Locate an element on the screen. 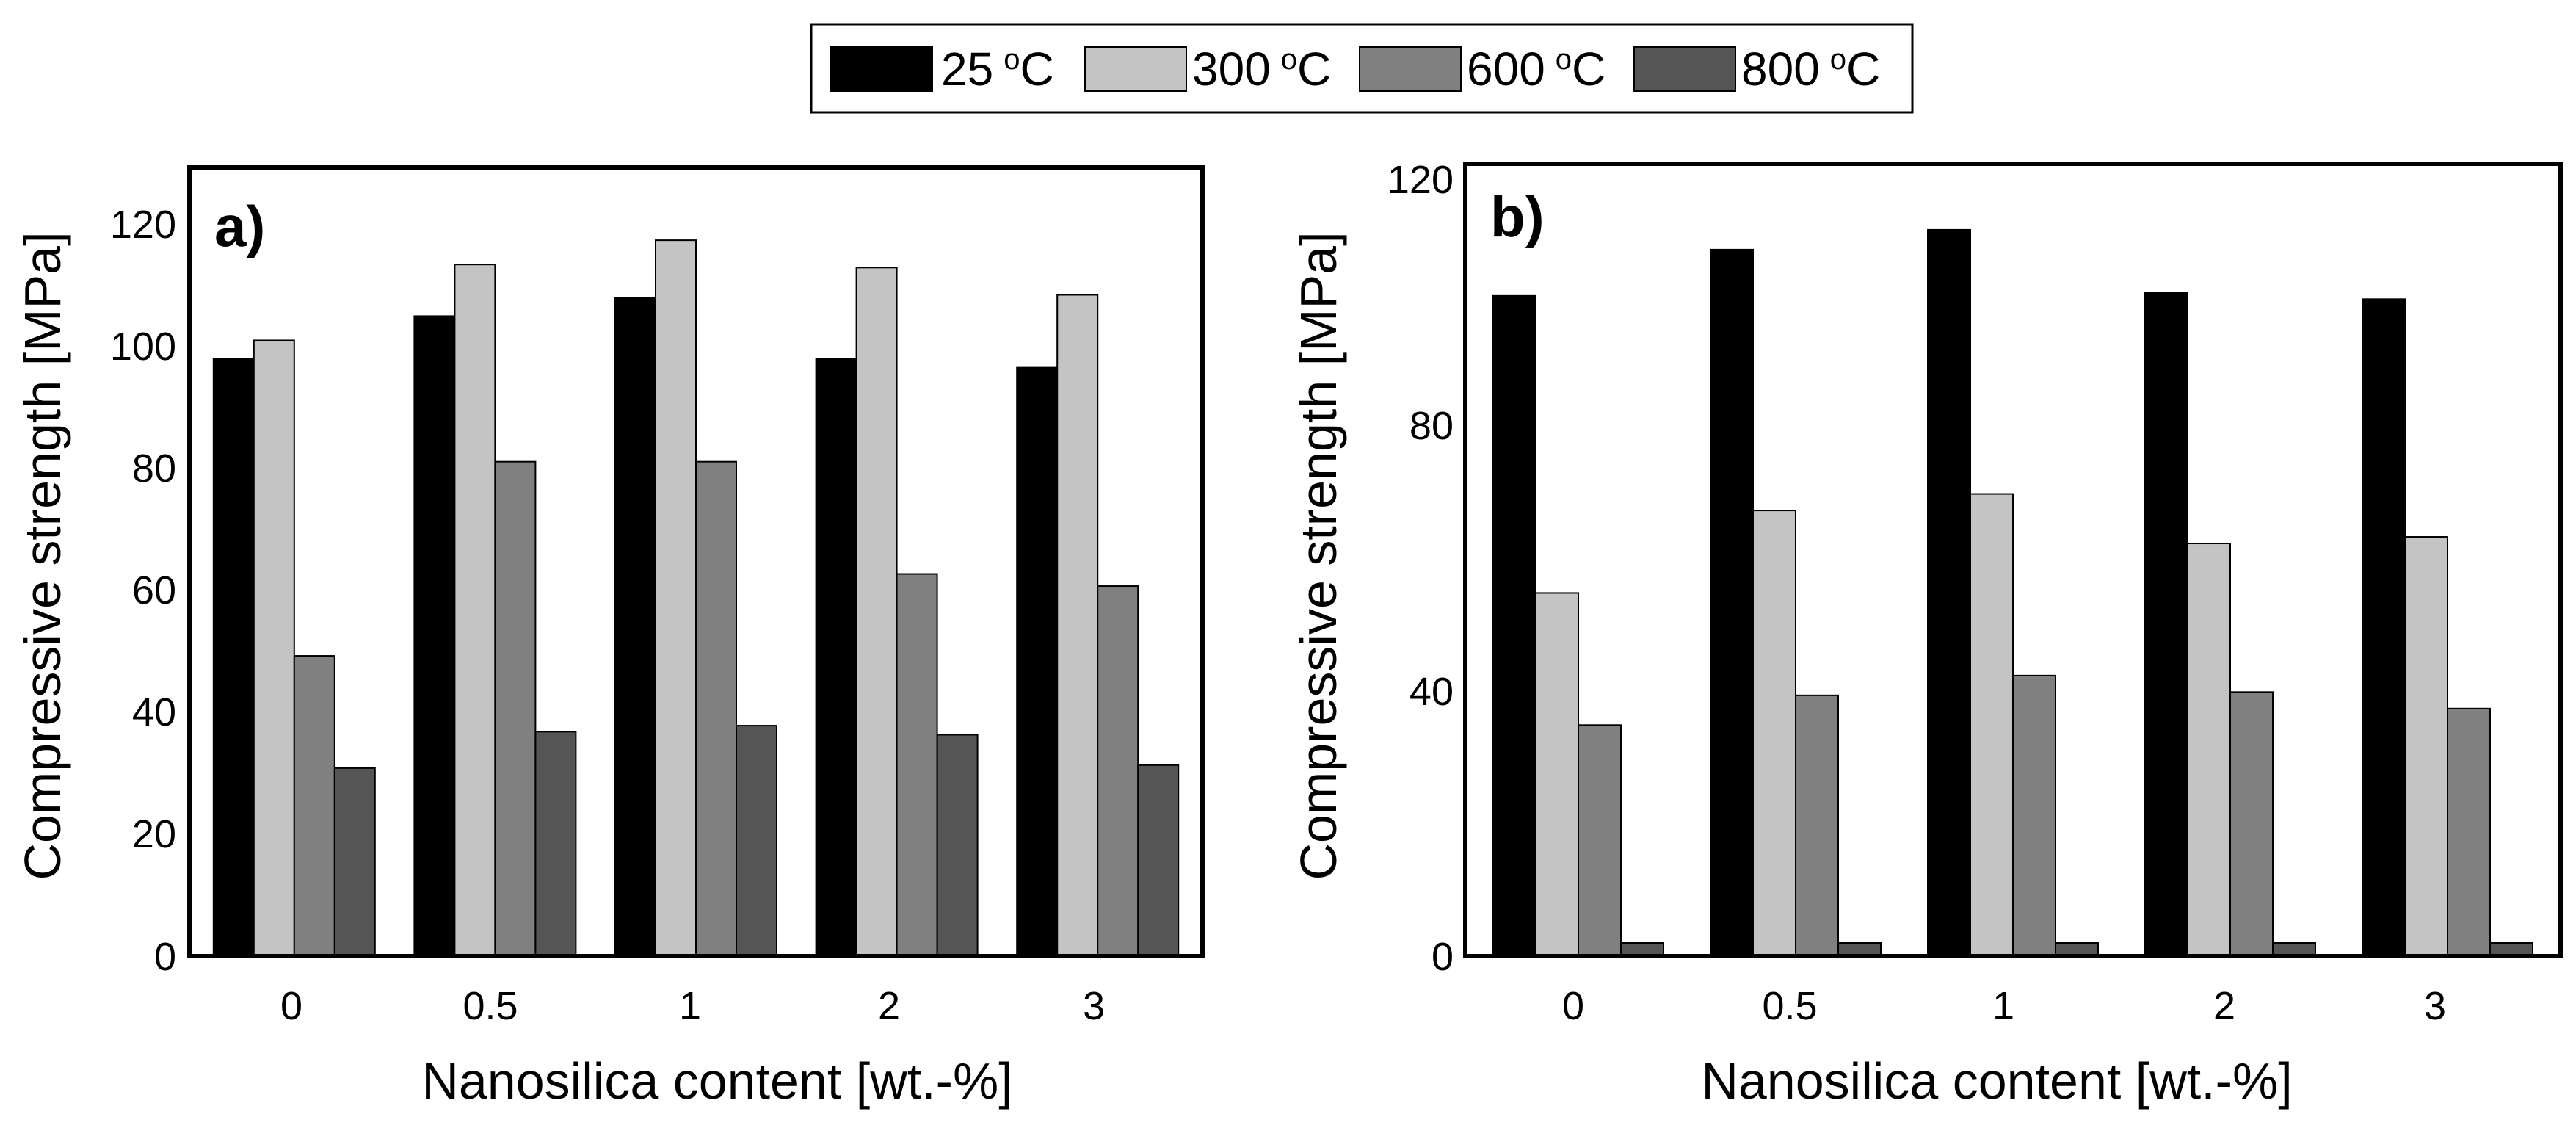 Image resolution: width=2576 pixels, height=1128 pixels. panel-b-xlabel: Nanosilica content [wt.-%] is located at coordinates (1997, 1081).